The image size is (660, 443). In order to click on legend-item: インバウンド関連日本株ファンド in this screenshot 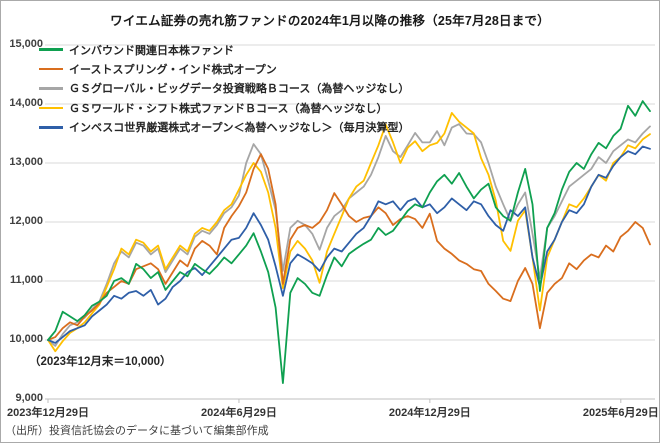, I will do `click(224, 49)`.